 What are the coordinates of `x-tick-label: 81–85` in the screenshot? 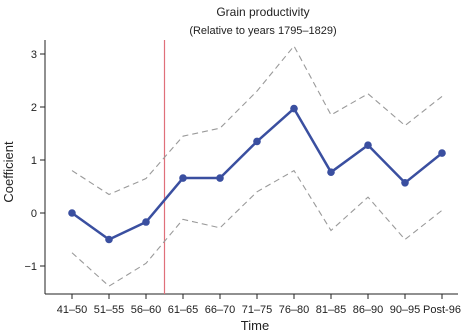 It's located at (331, 310).